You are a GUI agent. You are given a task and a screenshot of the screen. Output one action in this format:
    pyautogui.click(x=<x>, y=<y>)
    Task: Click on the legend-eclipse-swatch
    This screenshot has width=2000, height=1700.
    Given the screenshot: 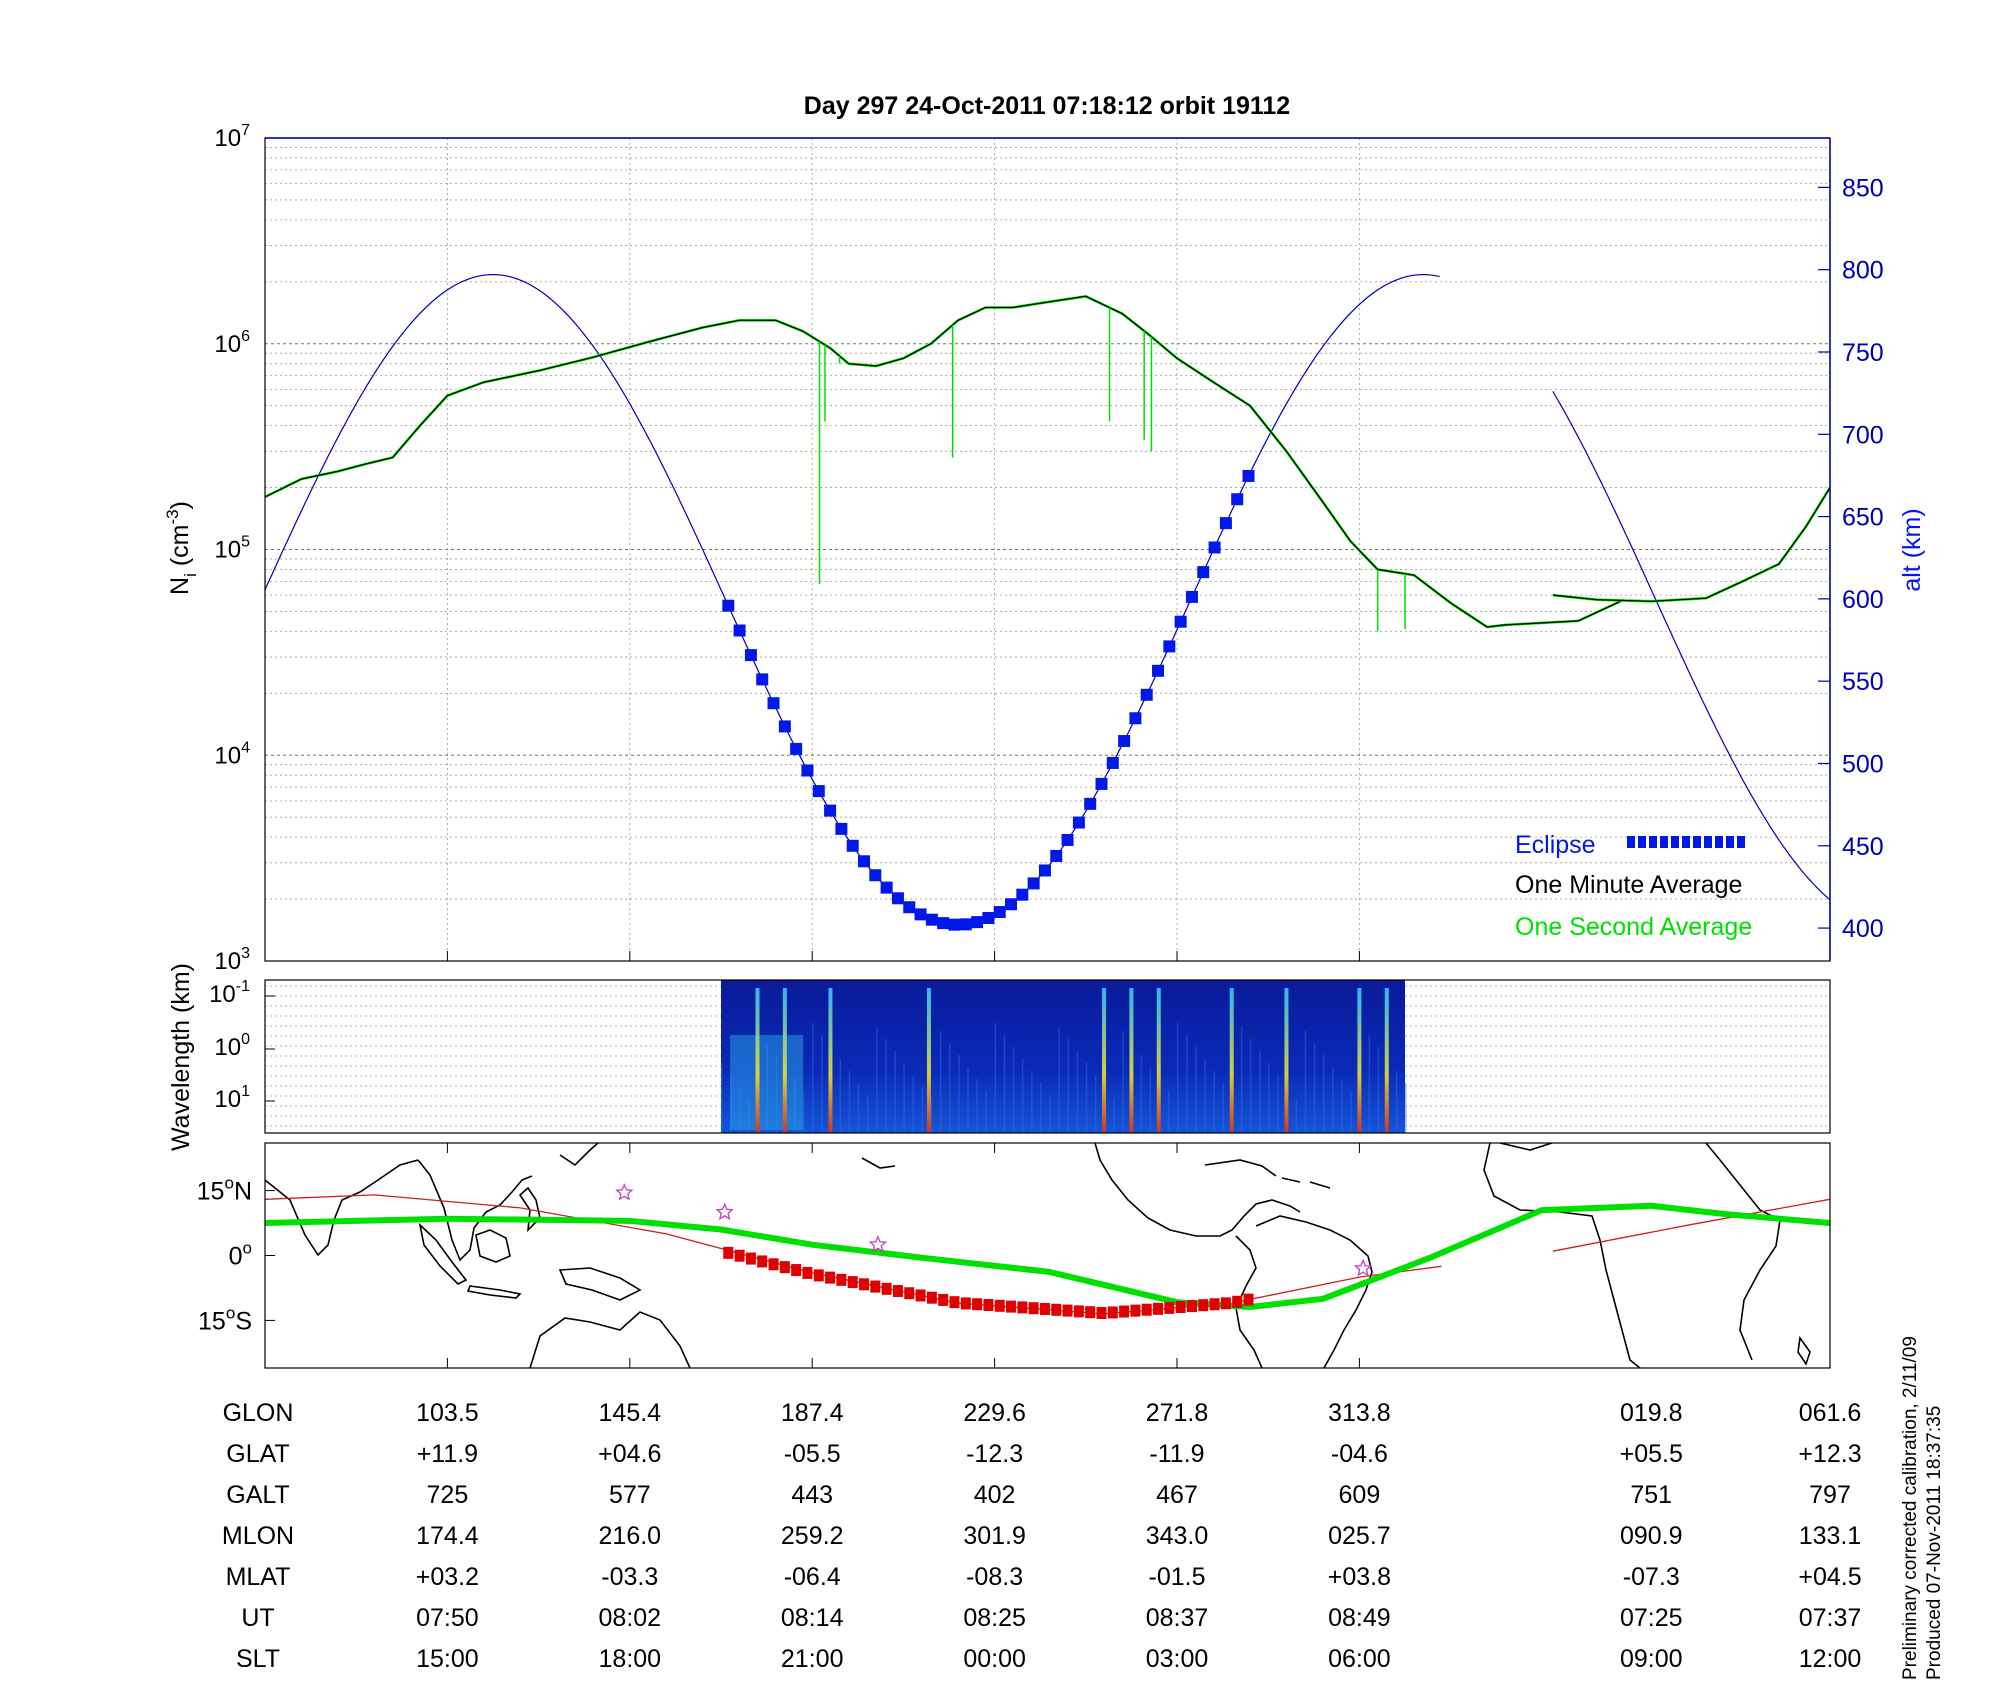 What is the action you would take?
    pyautogui.click(x=1686, y=842)
    